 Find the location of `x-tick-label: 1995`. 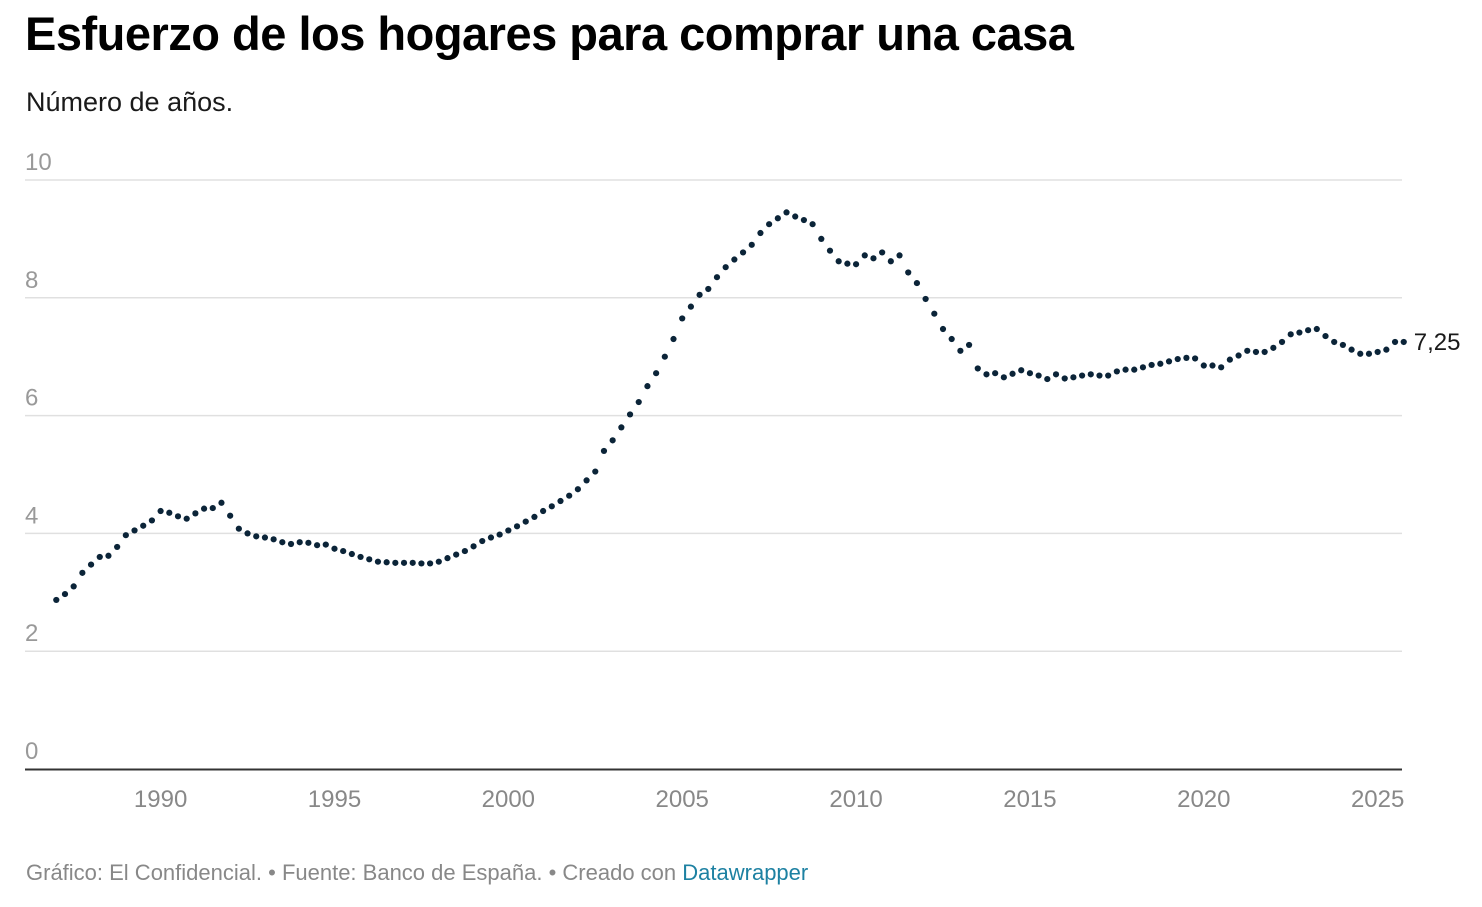

x-tick-label: 1995 is located at coordinates (334, 799).